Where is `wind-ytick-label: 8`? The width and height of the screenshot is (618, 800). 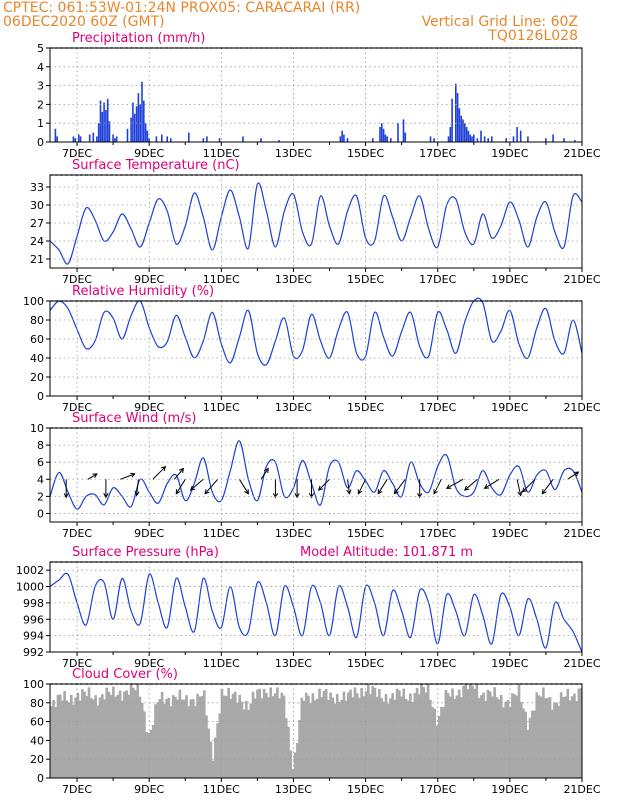
wind-ytick-label: 8 is located at coordinates (40, 445).